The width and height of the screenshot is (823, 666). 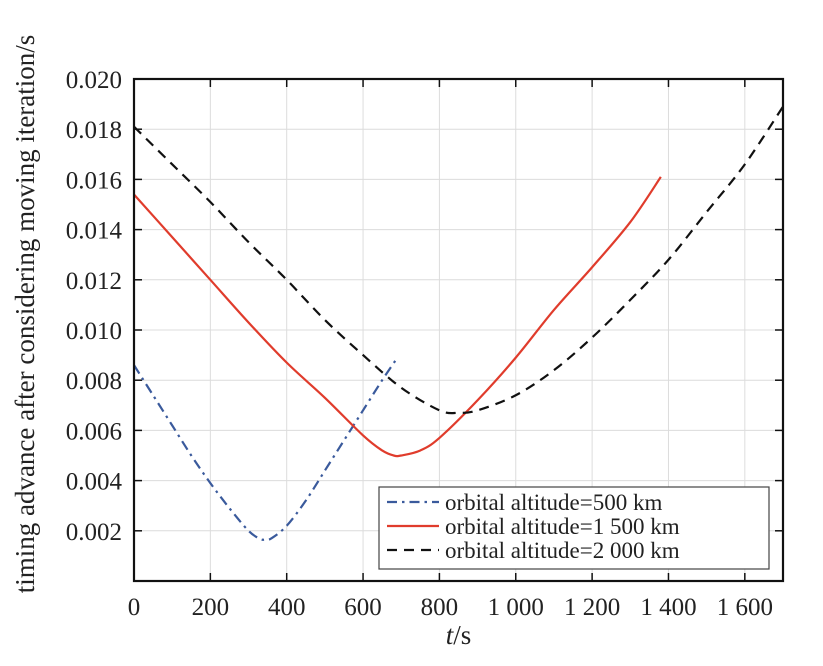 I want to click on x-axis-title-unit: /s, so click(x=462, y=635).